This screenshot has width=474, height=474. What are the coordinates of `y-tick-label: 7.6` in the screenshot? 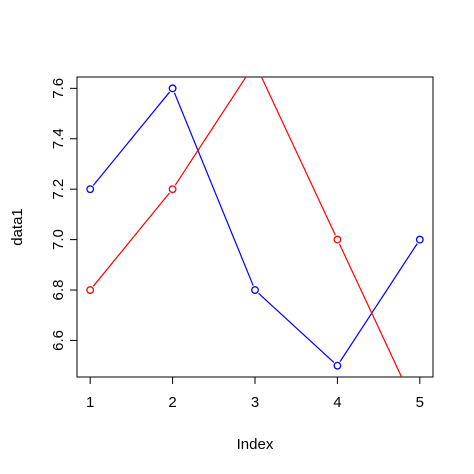 It's located at (58, 88).